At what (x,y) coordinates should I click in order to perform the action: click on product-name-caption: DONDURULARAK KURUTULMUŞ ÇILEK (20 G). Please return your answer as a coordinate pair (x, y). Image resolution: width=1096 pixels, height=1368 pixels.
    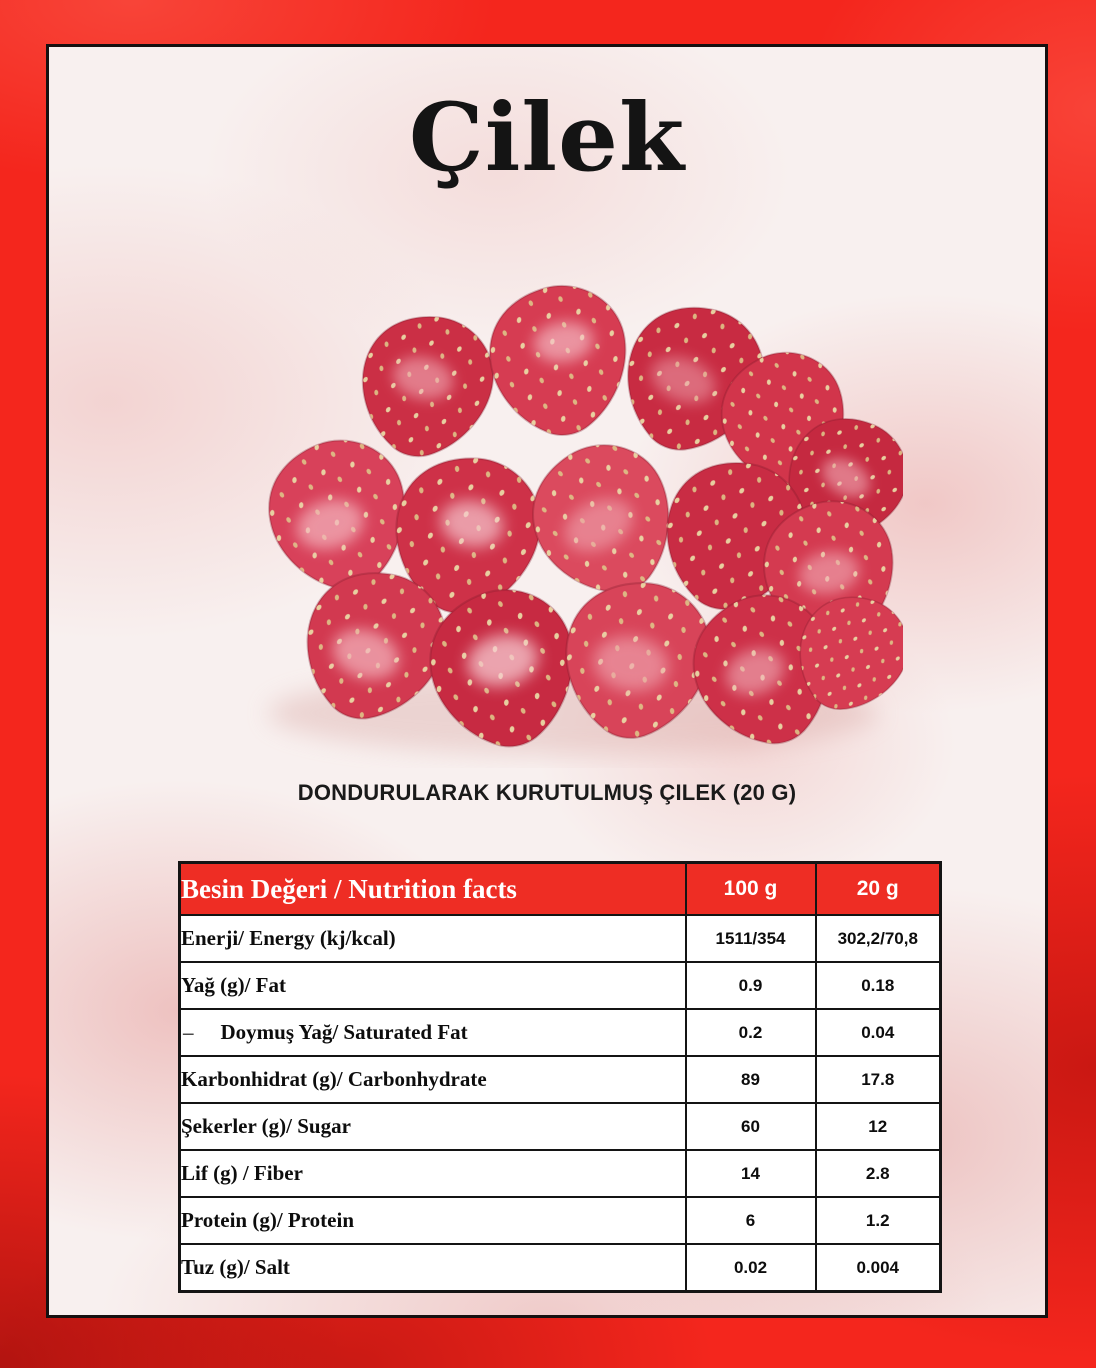
    Looking at the image, I should click on (547, 792).